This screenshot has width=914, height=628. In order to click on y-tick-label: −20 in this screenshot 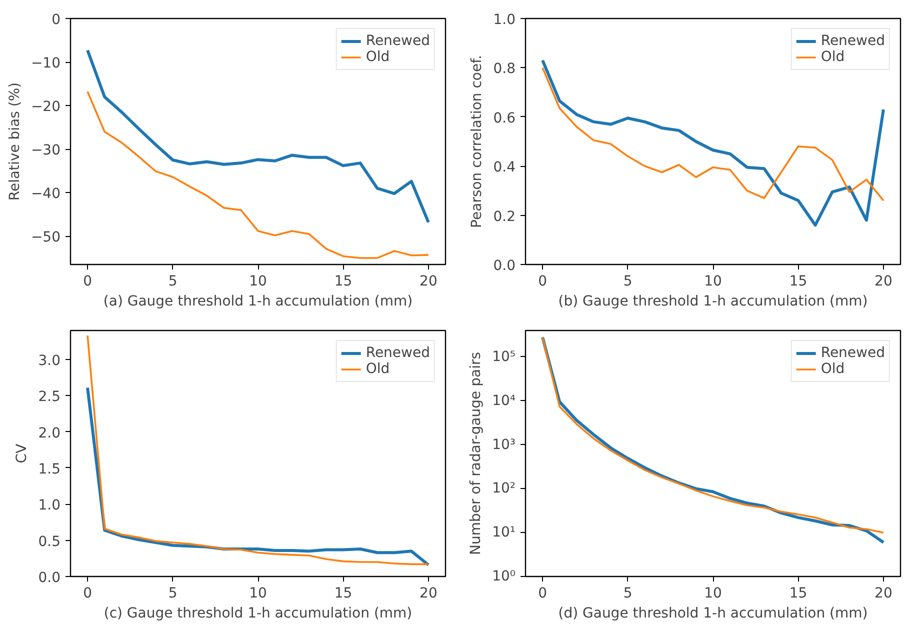, I will do `click(45, 107)`.